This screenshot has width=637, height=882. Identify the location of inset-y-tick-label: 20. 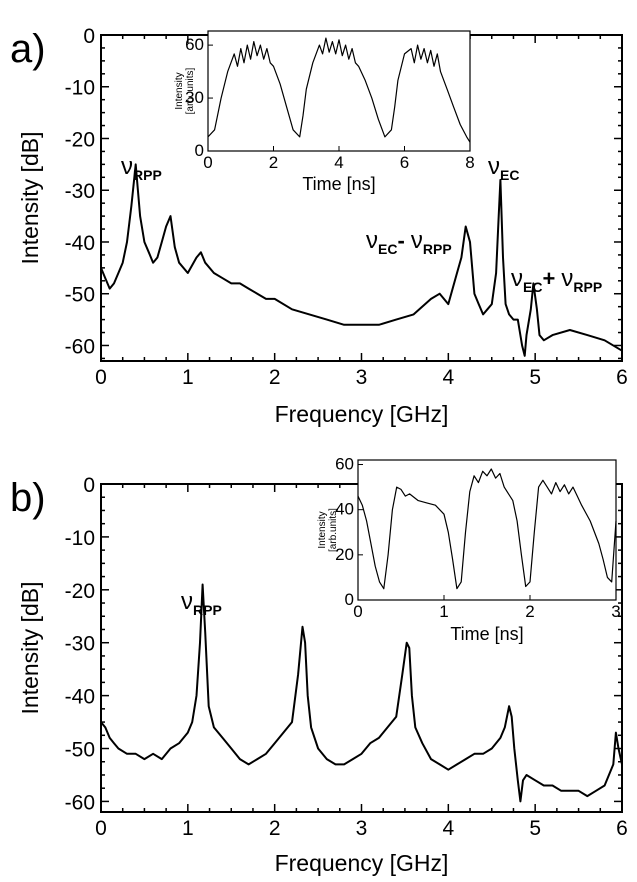
(344, 554).